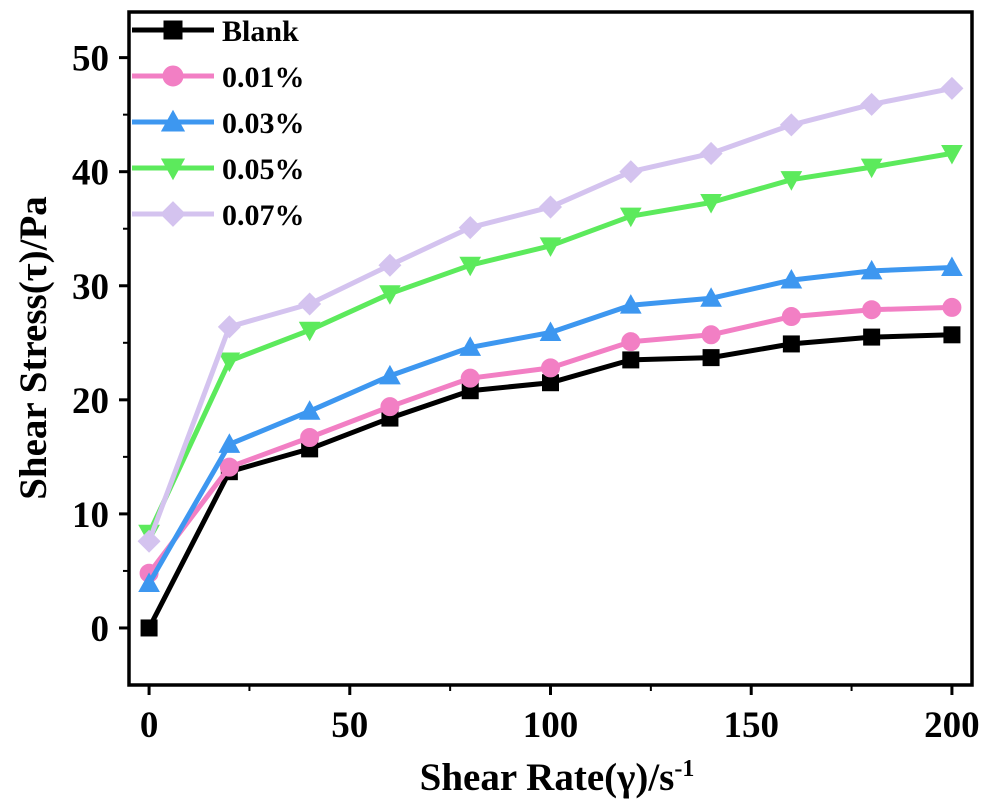  I want to click on legend-label: Blank, so click(260, 31).